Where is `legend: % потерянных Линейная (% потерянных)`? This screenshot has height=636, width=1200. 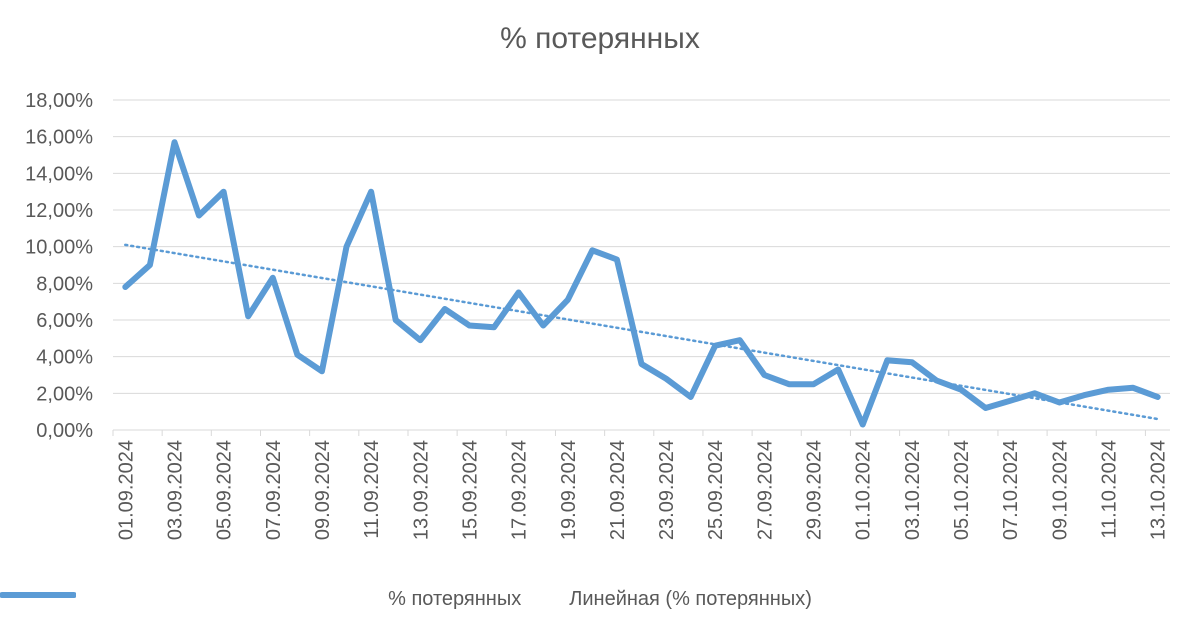
legend: % потерянных Линейная (% потерянных) is located at coordinates (600, 599).